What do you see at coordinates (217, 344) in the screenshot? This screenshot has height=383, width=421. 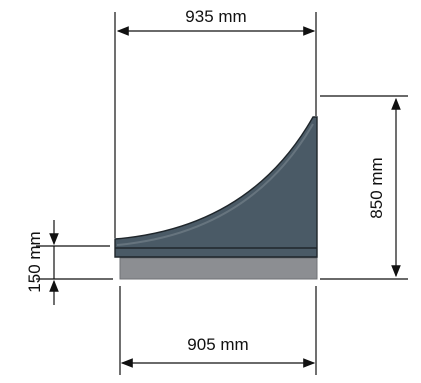 I see `bottom-width-label: 905 mm` at bounding box center [217, 344].